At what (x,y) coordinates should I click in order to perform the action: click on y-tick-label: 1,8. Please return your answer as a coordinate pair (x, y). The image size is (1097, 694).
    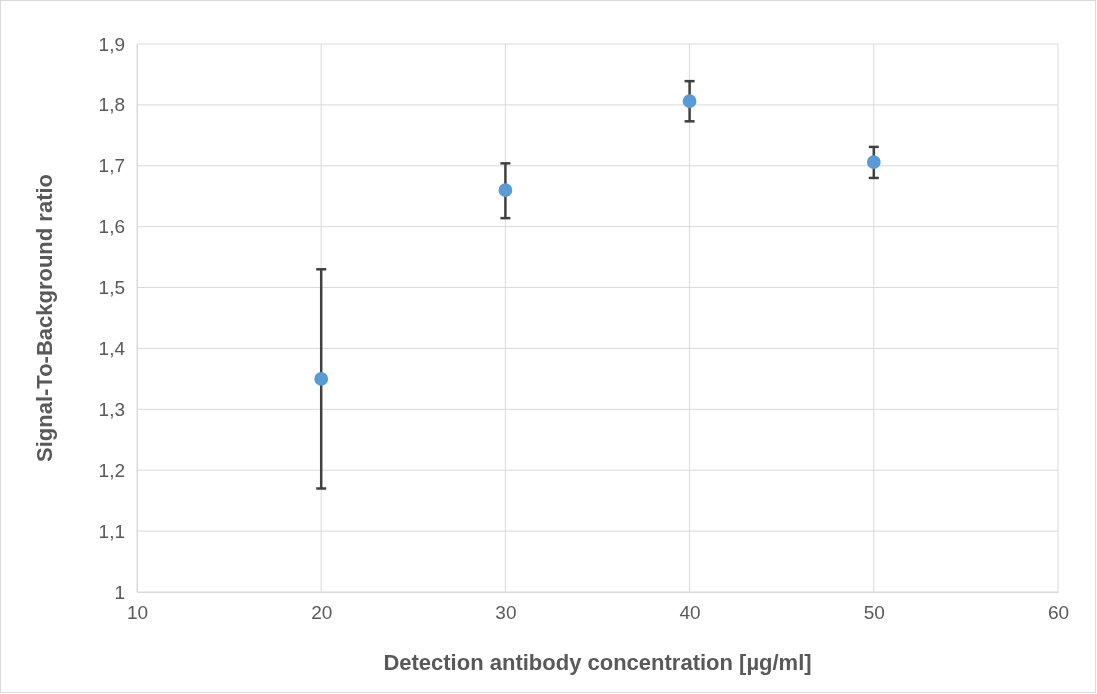
    Looking at the image, I should click on (111, 105).